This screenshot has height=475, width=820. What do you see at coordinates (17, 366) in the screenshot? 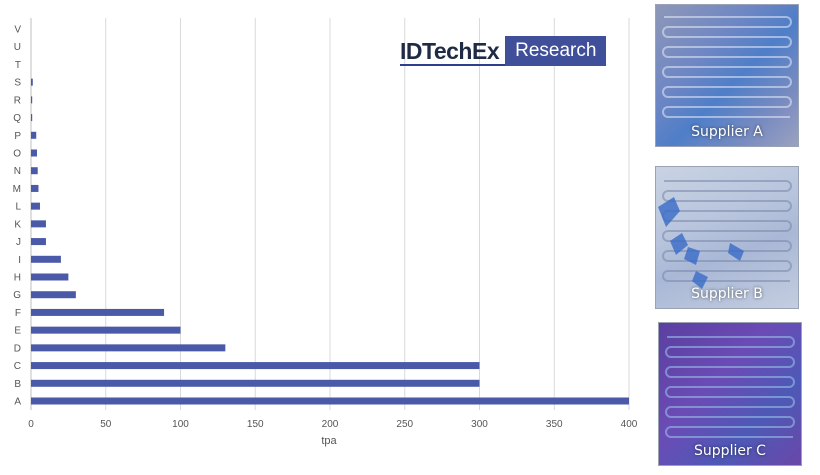
I see `y-tick-label: C` at bounding box center [17, 366].